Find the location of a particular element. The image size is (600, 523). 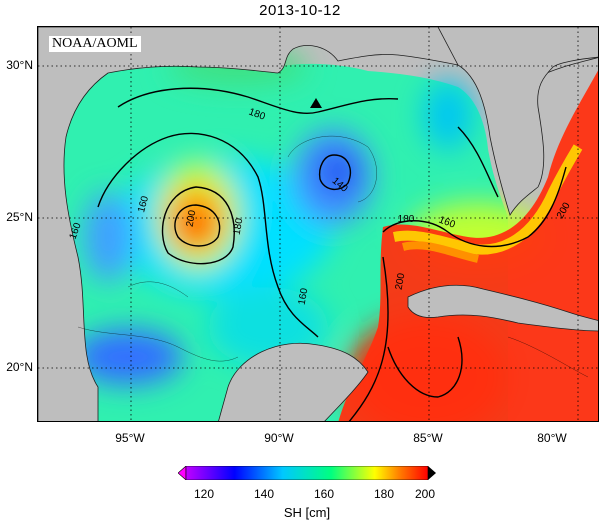

colorbar-tick-label: 120 is located at coordinates (204, 494).